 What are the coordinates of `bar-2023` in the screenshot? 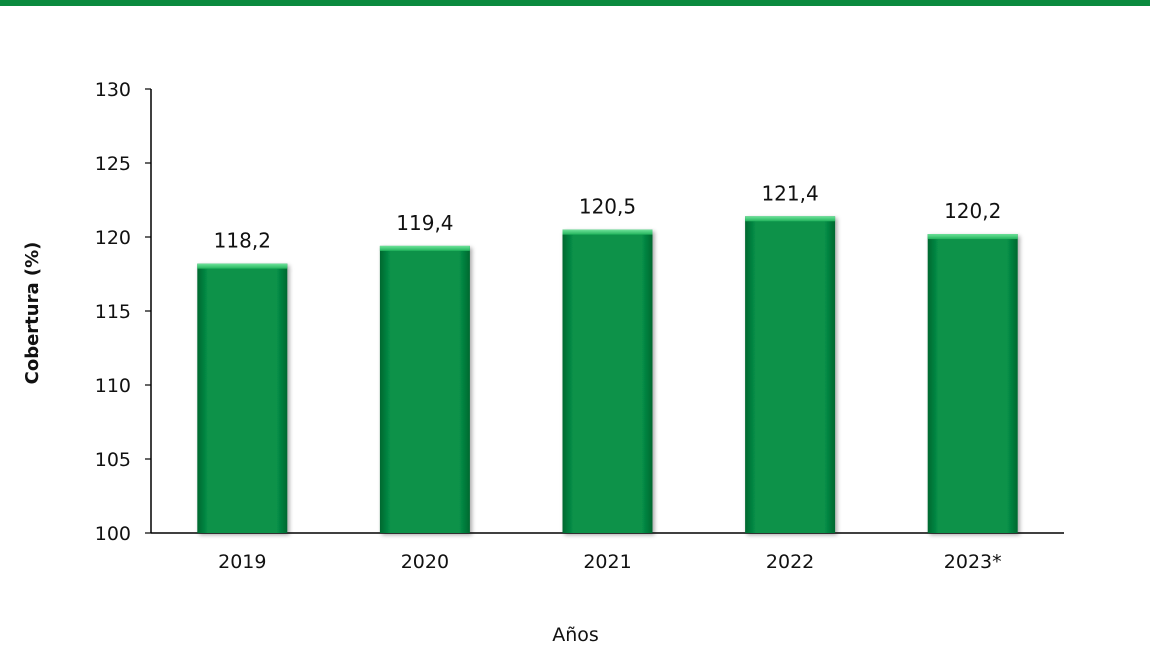 It's located at (972, 384).